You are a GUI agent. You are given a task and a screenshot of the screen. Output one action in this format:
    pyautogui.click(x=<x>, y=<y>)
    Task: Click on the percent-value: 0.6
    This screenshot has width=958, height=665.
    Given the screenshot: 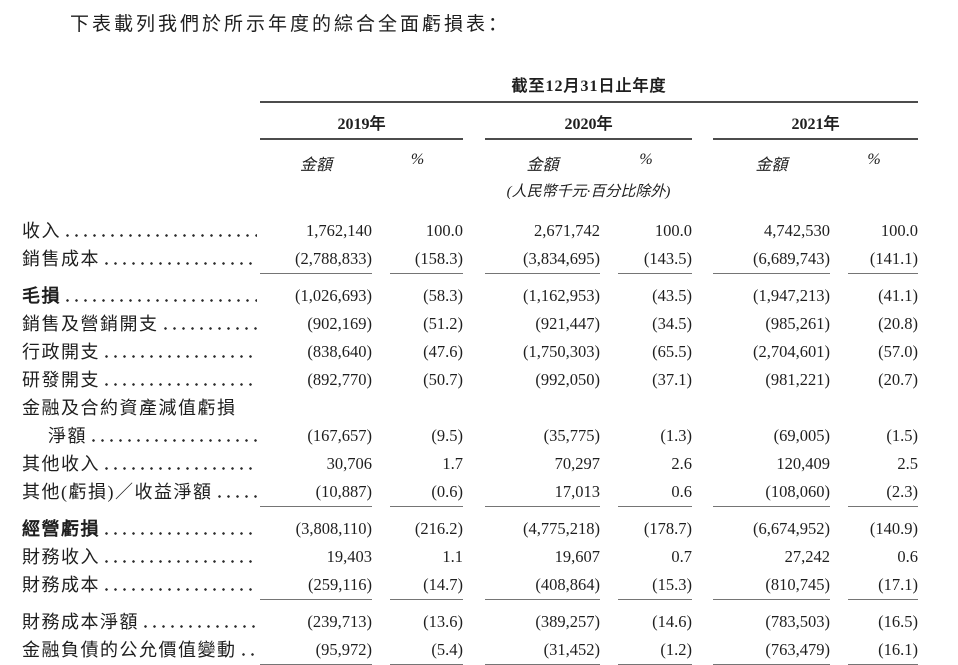 What is the action you would take?
    pyautogui.click(x=655, y=492)
    